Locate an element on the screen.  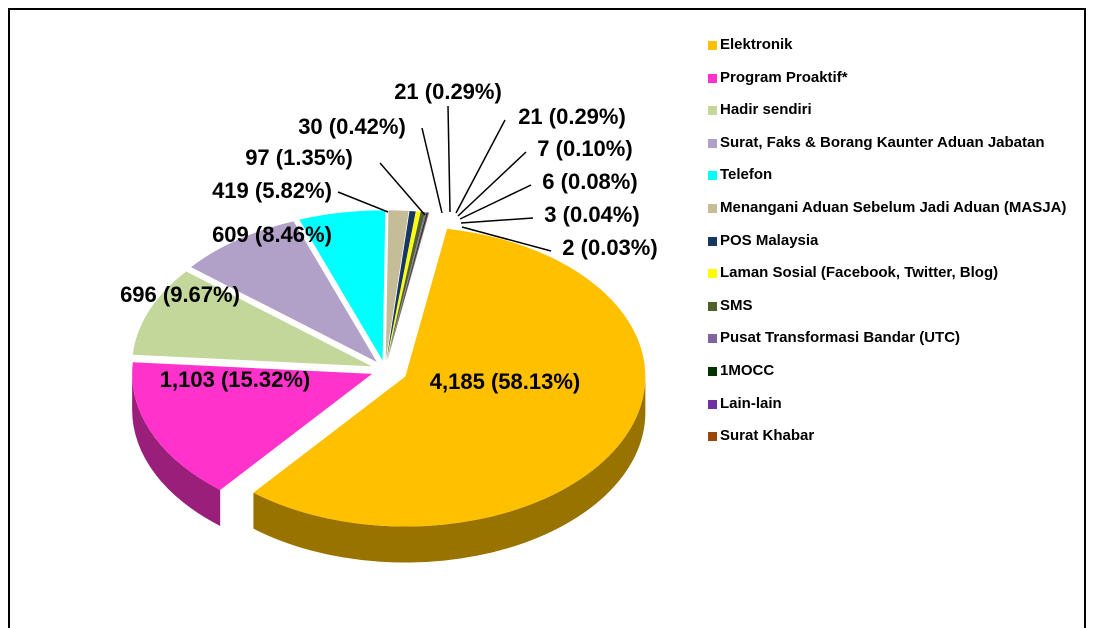
data-label: 419 (5.82%) is located at coordinates (272, 190).